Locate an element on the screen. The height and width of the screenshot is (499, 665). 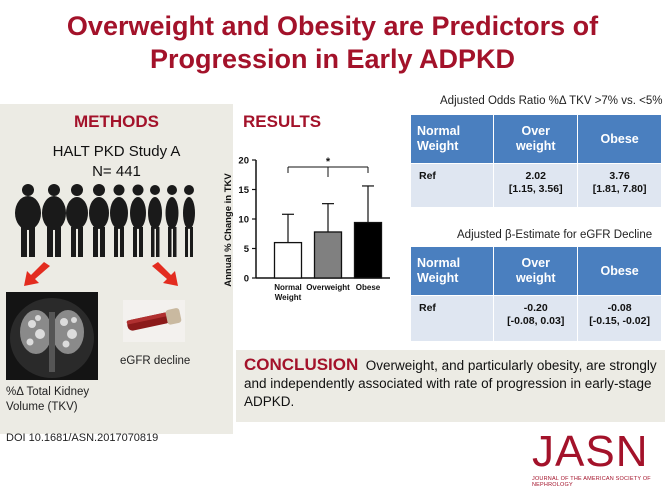
x-tick-label: Weight is located at coordinates (288, 297).